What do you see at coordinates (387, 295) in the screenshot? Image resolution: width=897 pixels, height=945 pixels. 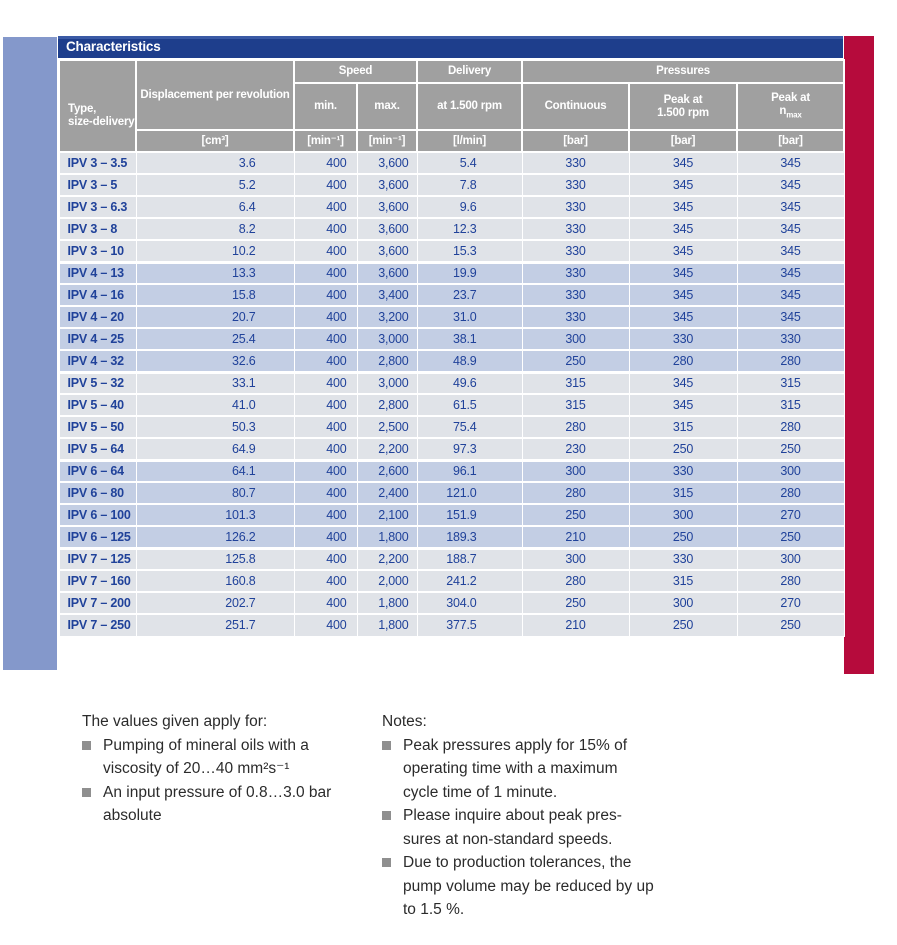 I see `cell-speed_max: 3,400` at bounding box center [387, 295].